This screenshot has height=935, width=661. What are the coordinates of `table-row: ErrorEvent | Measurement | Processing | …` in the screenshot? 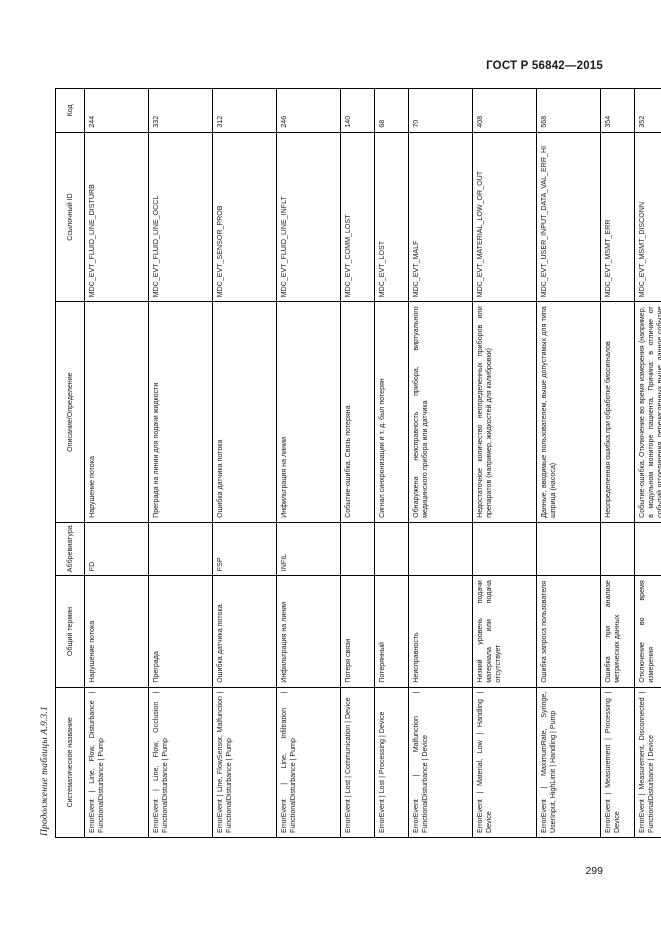 It's located at (617, 463).